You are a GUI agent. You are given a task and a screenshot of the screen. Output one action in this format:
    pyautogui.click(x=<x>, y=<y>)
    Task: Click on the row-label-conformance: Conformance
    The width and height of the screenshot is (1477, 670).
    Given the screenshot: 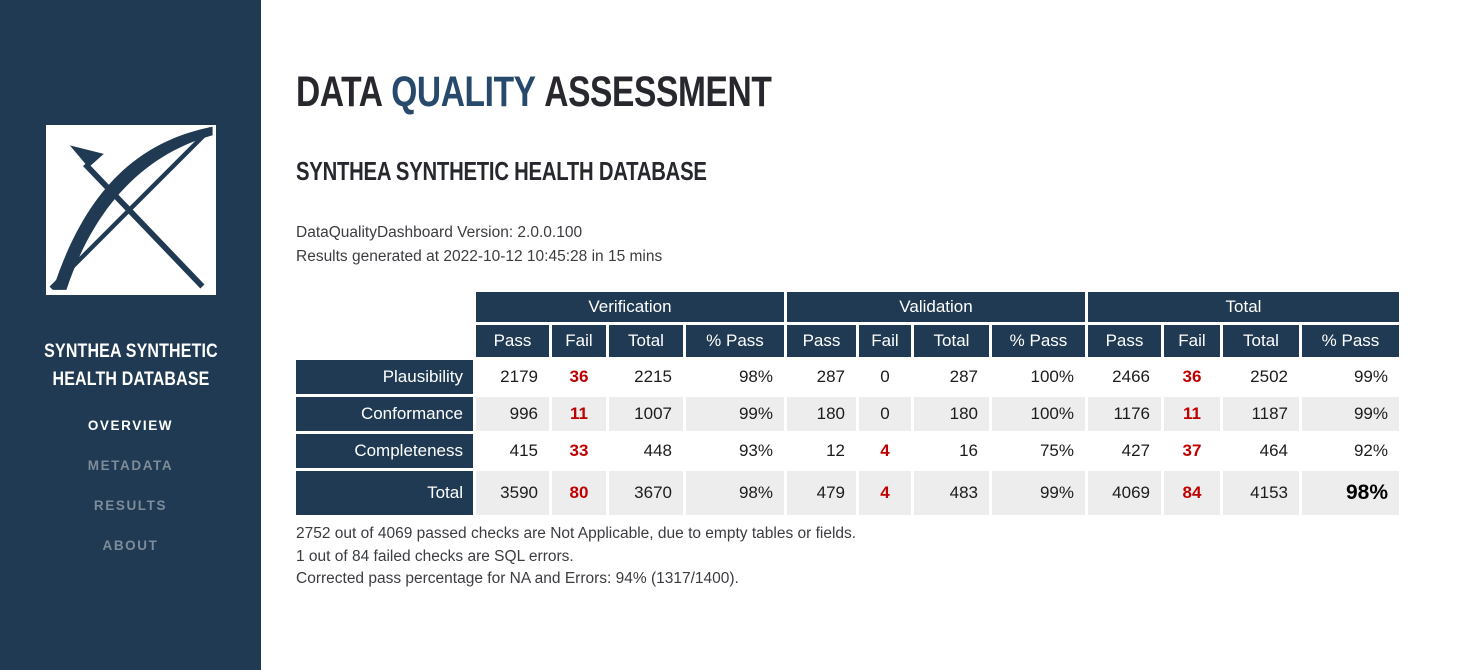 What is the action you would take?
    pyautogui.click(x=384, y=414)
    